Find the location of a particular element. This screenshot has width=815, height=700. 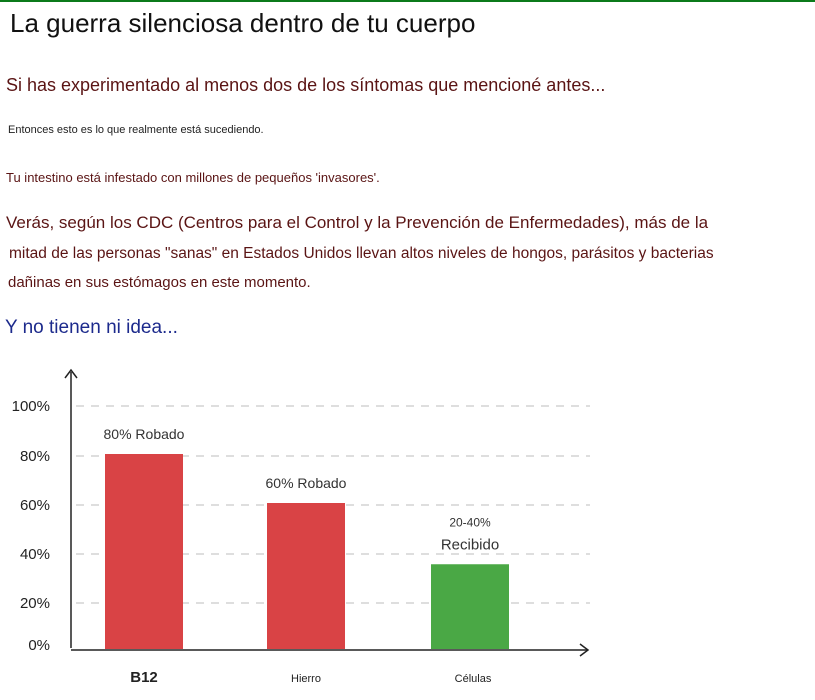

bar-label: Recibido is located at coordinates (470, 544).